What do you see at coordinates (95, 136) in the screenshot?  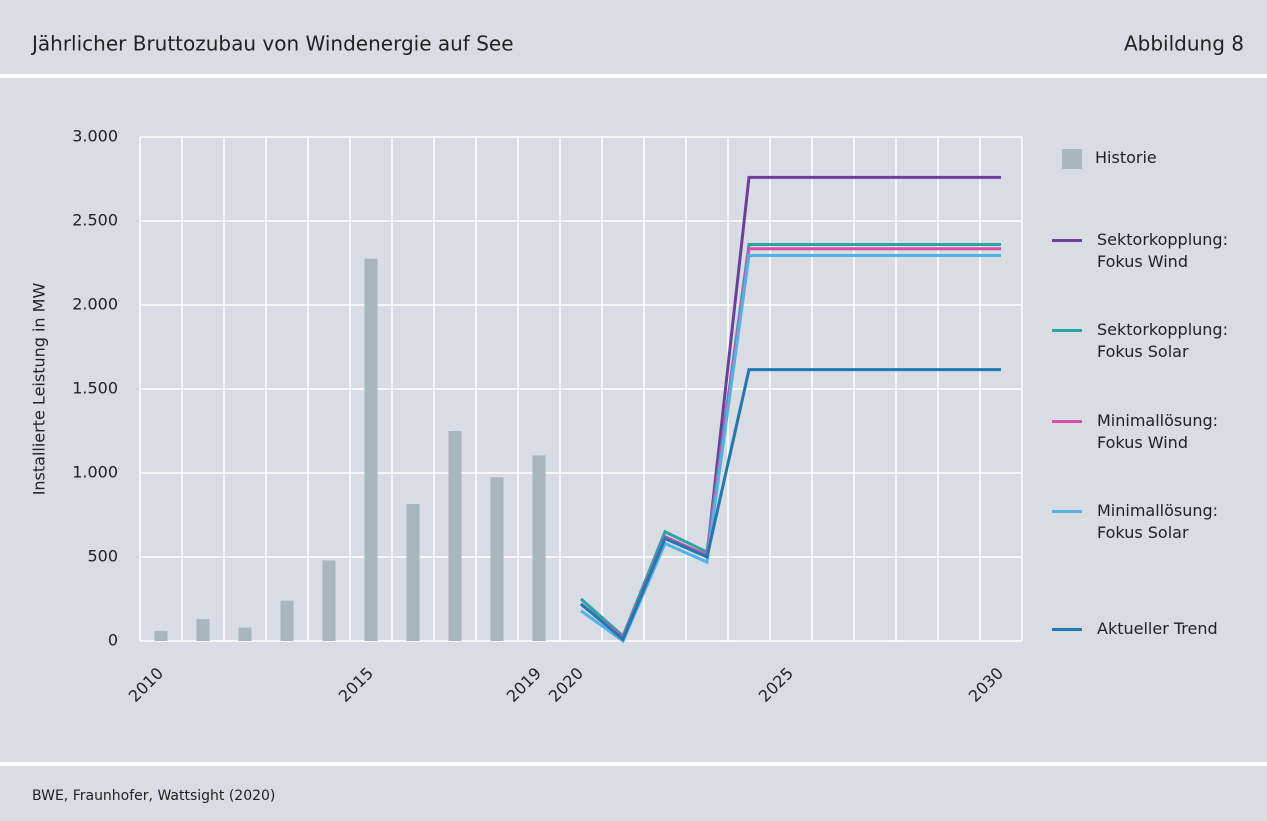 I see `y-tick-label: 3.000` at bounding box center [95, 136].